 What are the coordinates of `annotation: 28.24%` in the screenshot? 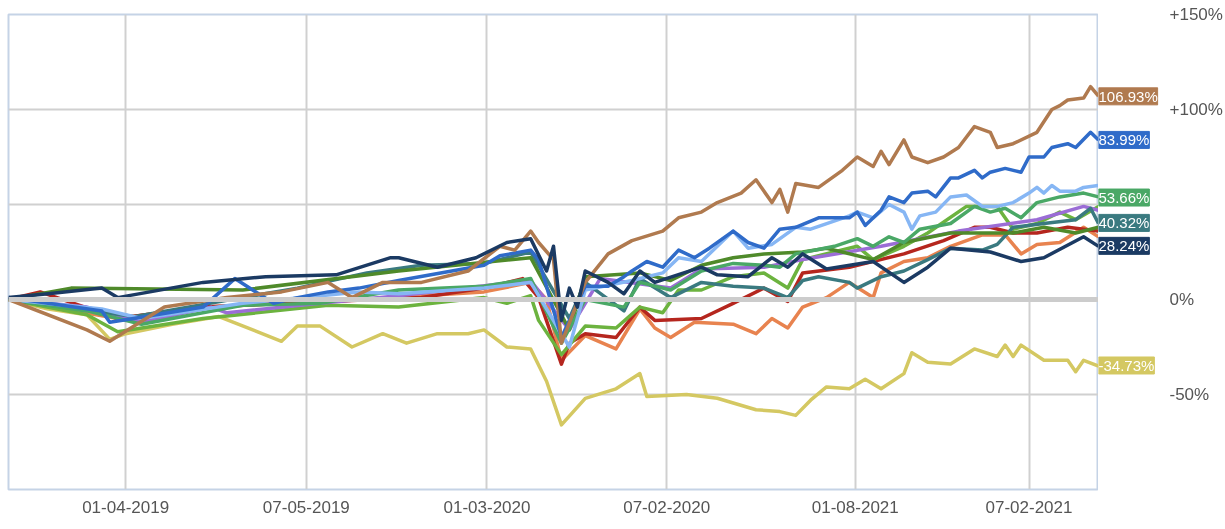 It's located at (1124, 246).